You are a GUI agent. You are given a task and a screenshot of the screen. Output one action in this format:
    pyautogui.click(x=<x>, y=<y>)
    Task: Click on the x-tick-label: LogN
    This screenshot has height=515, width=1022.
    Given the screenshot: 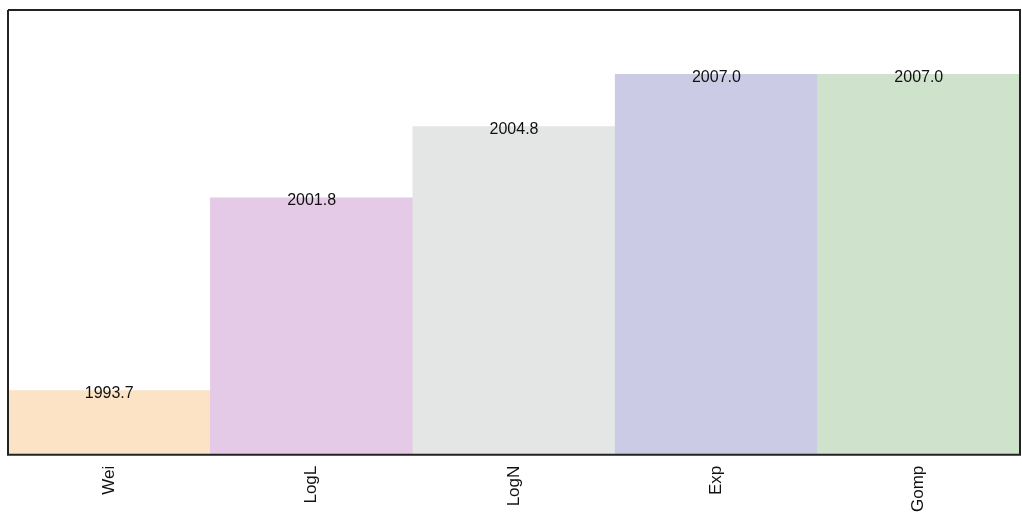 What is the action you would take?
    pyautogui.click(x=513, y=486)
    